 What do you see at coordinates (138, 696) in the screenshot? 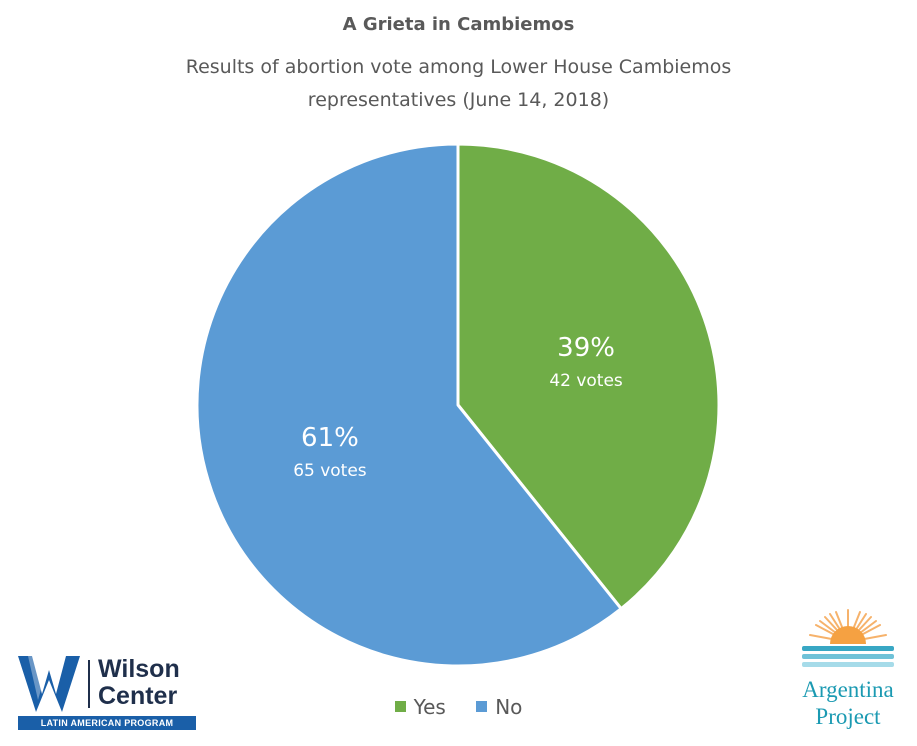
I see `wilson-line-2: Center` at bounding box center [138, 696].